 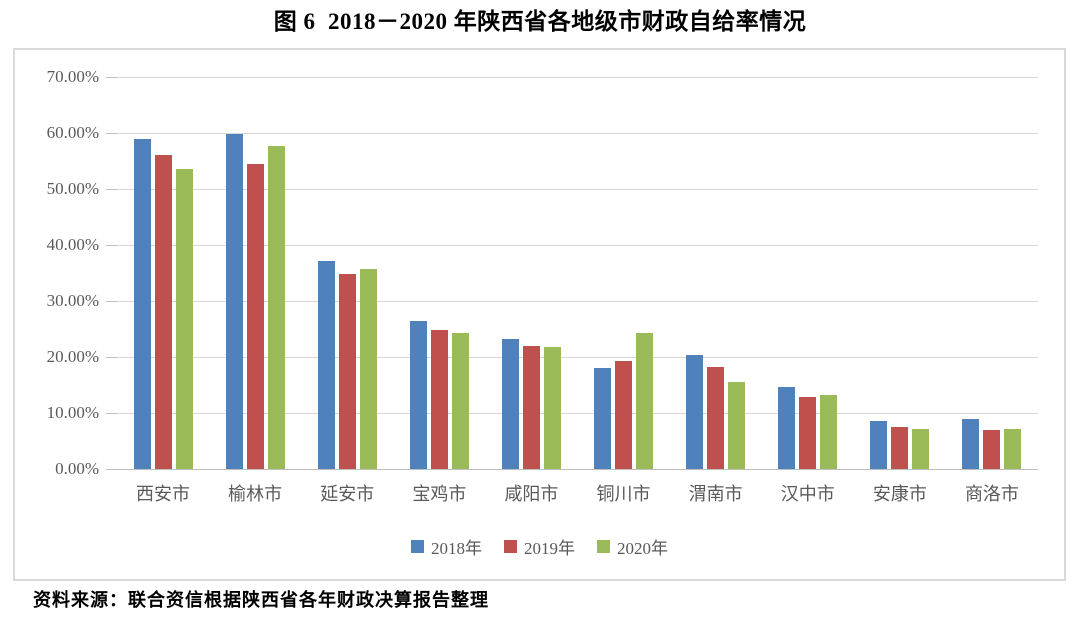 What do you see at coordinates (72, 356) in the screenshot?
I see `y-axis-label: 20.00%` at bounding box center [72, 356].